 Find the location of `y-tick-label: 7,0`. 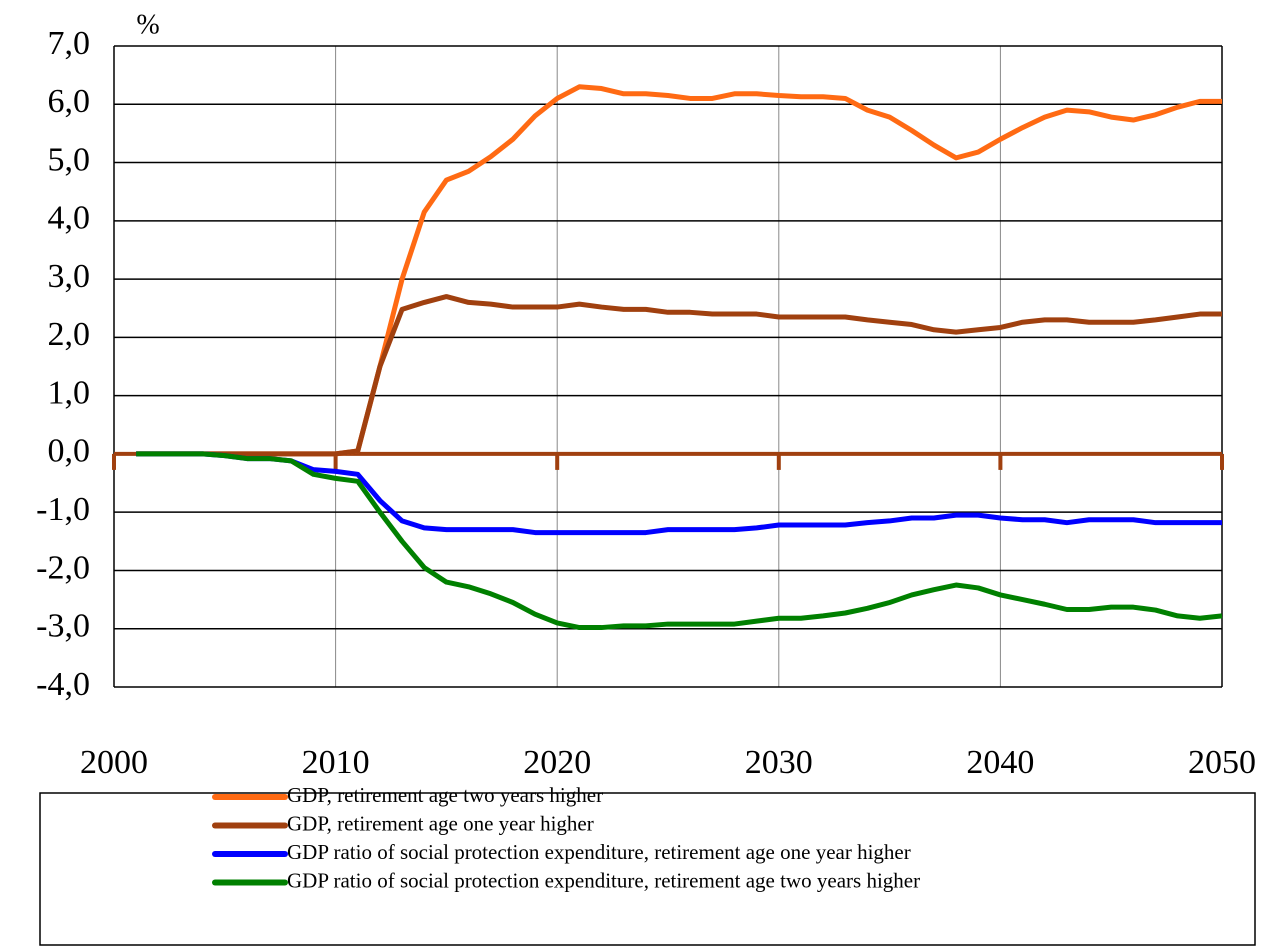

y-tick-label: 7,0 is located at coordinates (69, 43).